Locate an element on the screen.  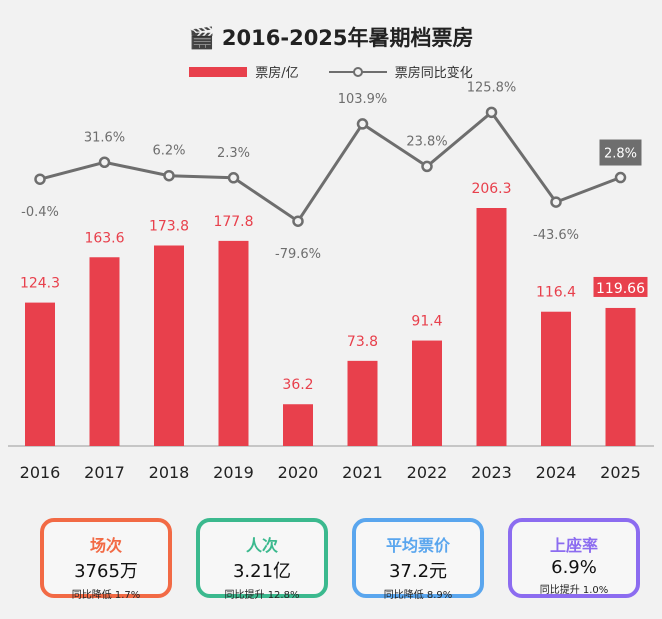
card-value: 6.9% is located at coordinates (574, 567).